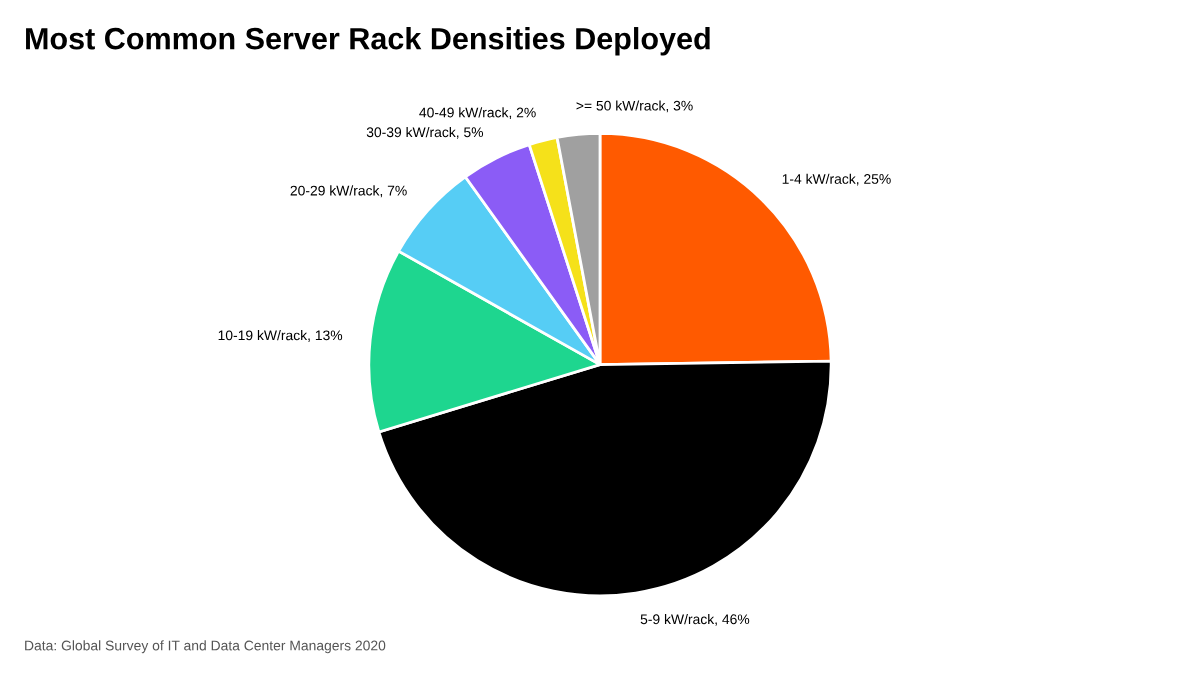  Describe the element at coordinates (368, 41) in the screenshot. I see `chart-title: Most Common Server Rack Densities Deployed` at that location.